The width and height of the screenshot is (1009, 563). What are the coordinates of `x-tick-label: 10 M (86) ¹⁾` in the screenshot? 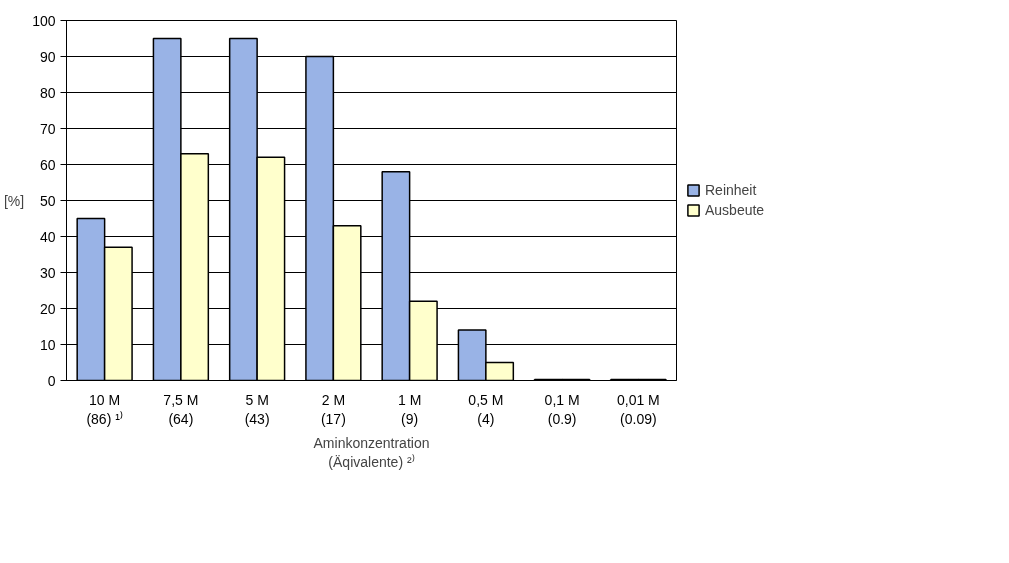 It's located at (104, 409).